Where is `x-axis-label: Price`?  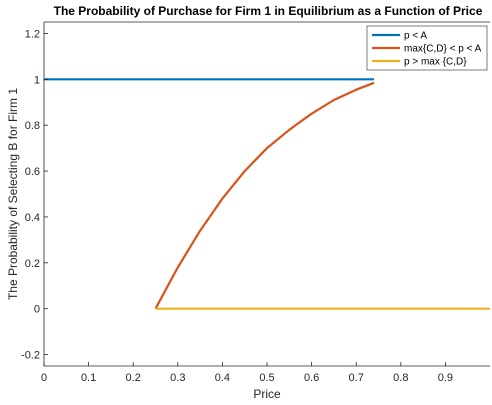 x-axis-label: Price is located at coordinates (267, 394).